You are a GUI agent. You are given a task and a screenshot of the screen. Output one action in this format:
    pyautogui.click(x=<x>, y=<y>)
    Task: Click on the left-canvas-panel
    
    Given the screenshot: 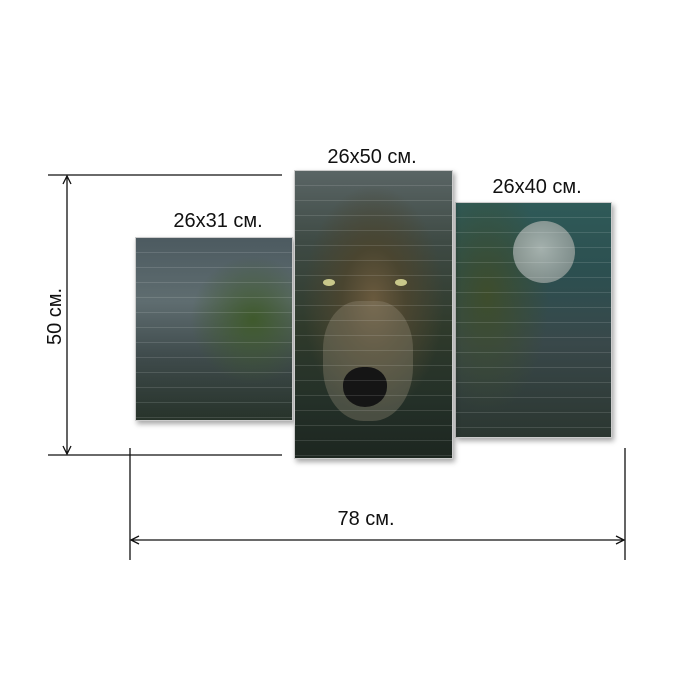 What is the action you would take?
    pyautogui.click(x=214, y=329)
    